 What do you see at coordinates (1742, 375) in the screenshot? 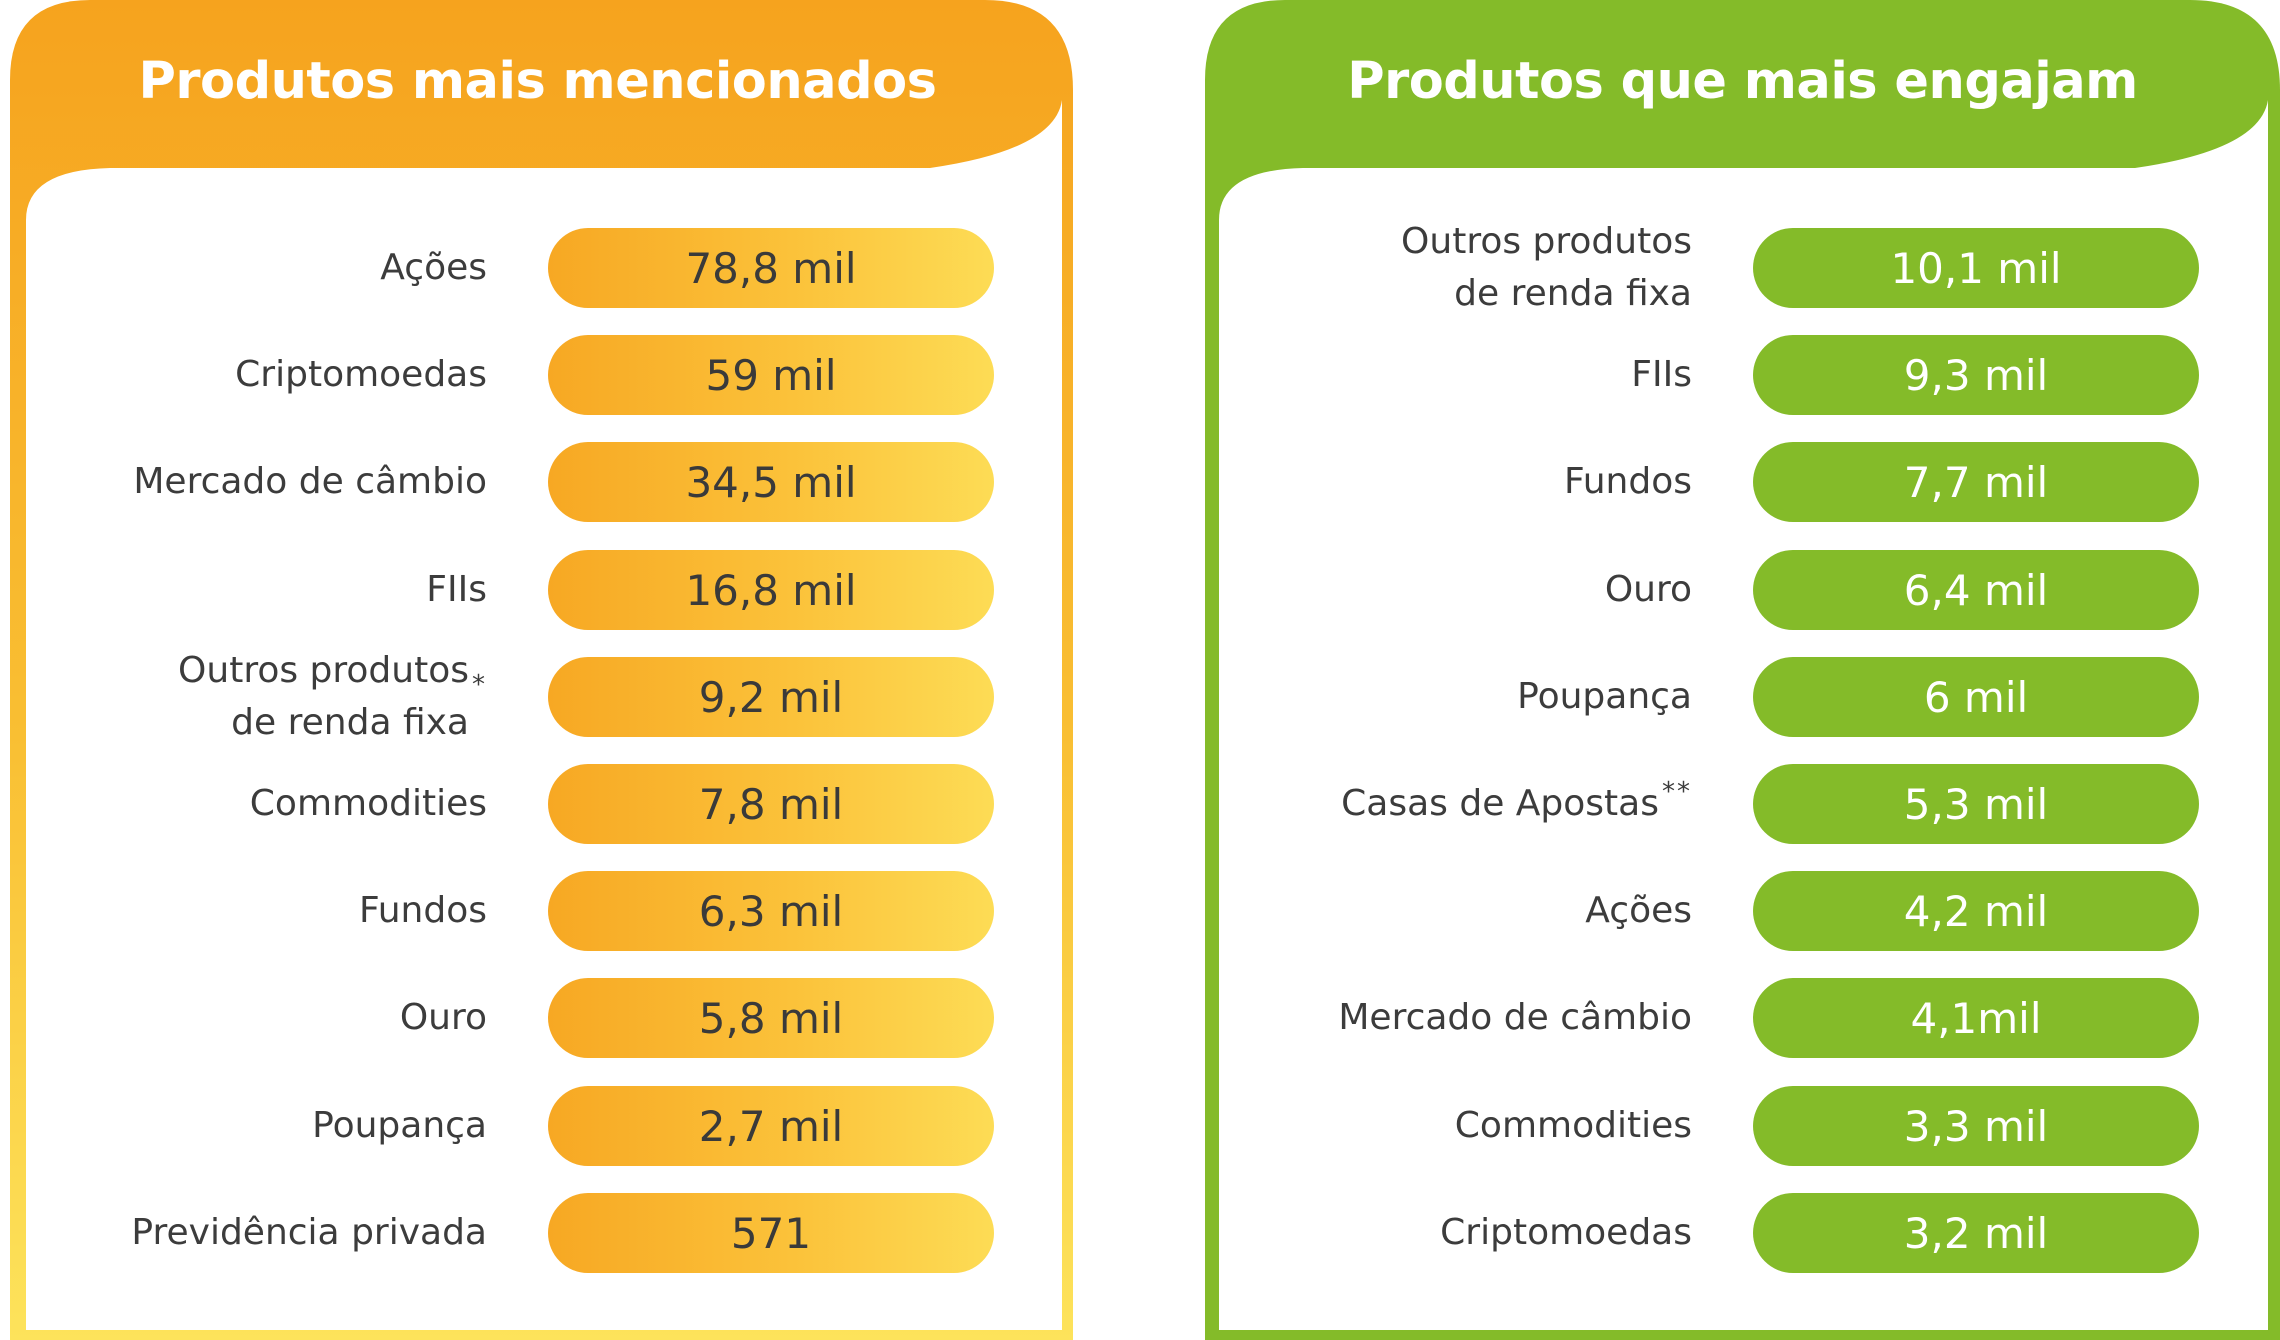
I see `product-row: FIIs 9,3 mil` at bounding box center [1742, 375].